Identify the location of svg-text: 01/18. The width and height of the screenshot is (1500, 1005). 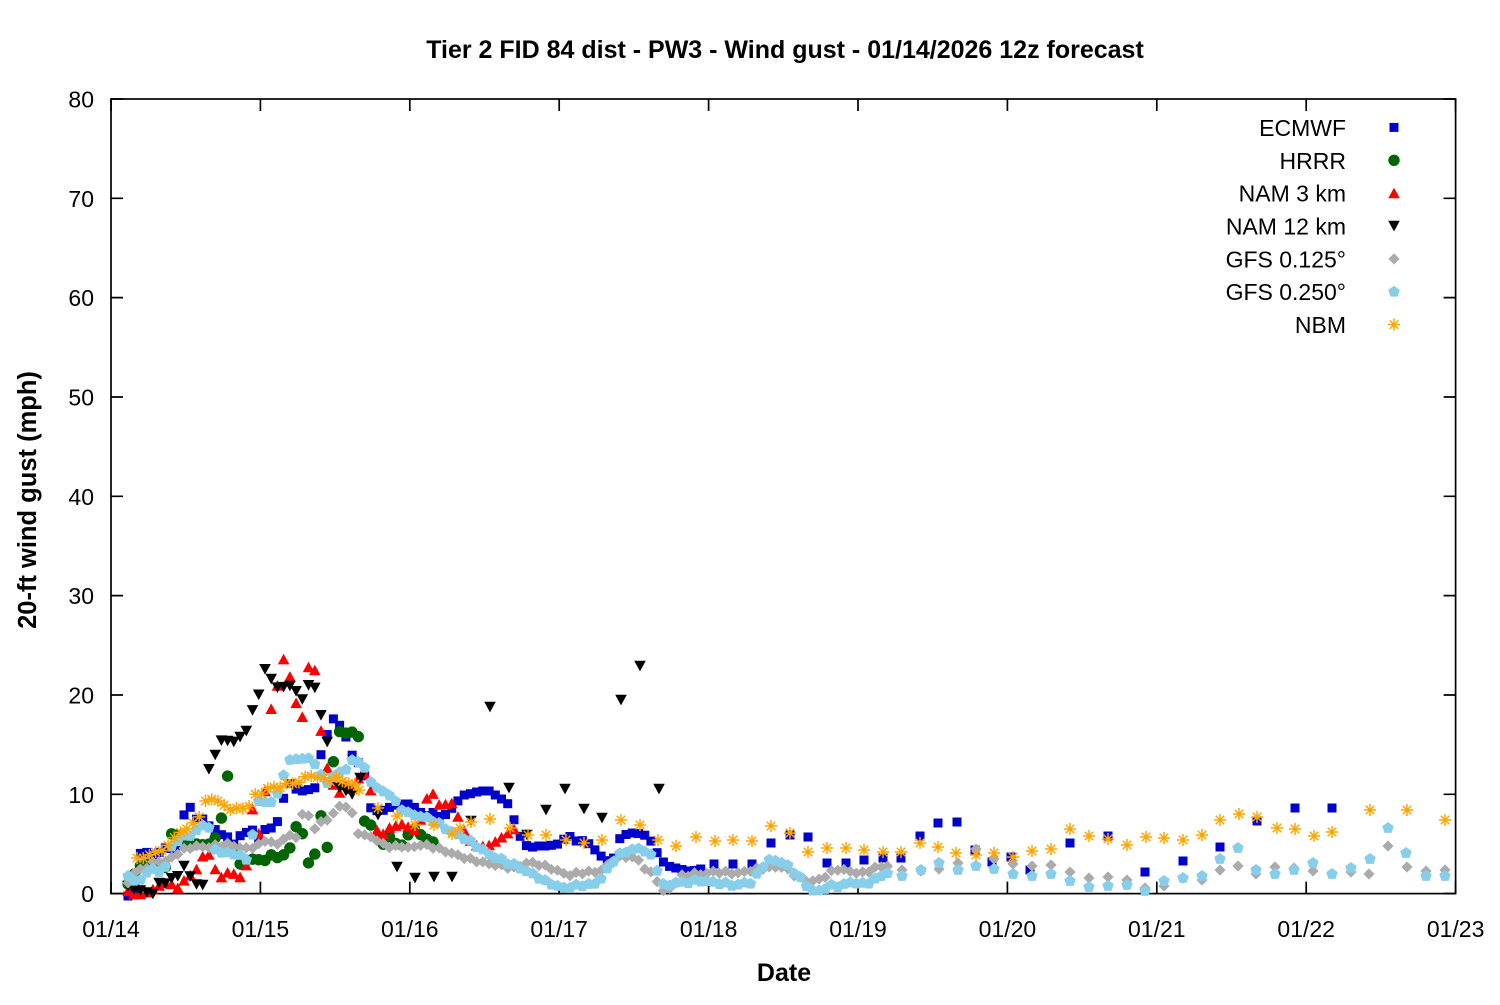
(709, 929).